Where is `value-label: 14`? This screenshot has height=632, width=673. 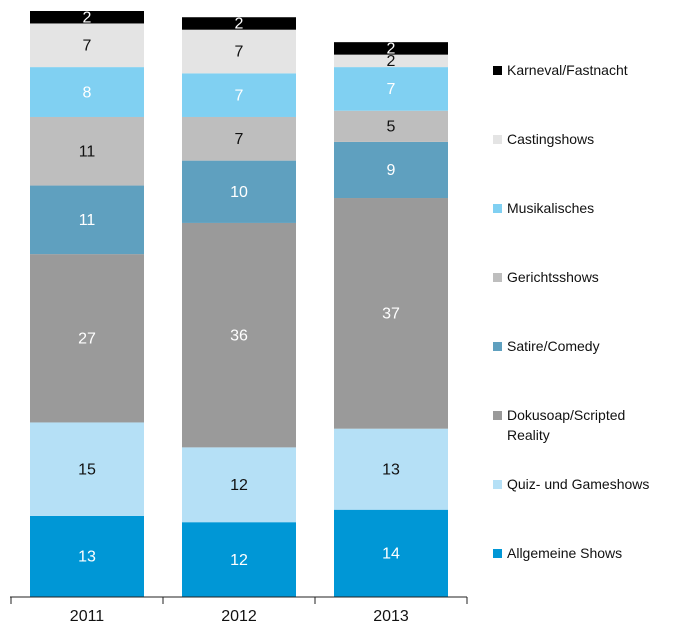 value-label: 14 is located at coordinates (391, 554).